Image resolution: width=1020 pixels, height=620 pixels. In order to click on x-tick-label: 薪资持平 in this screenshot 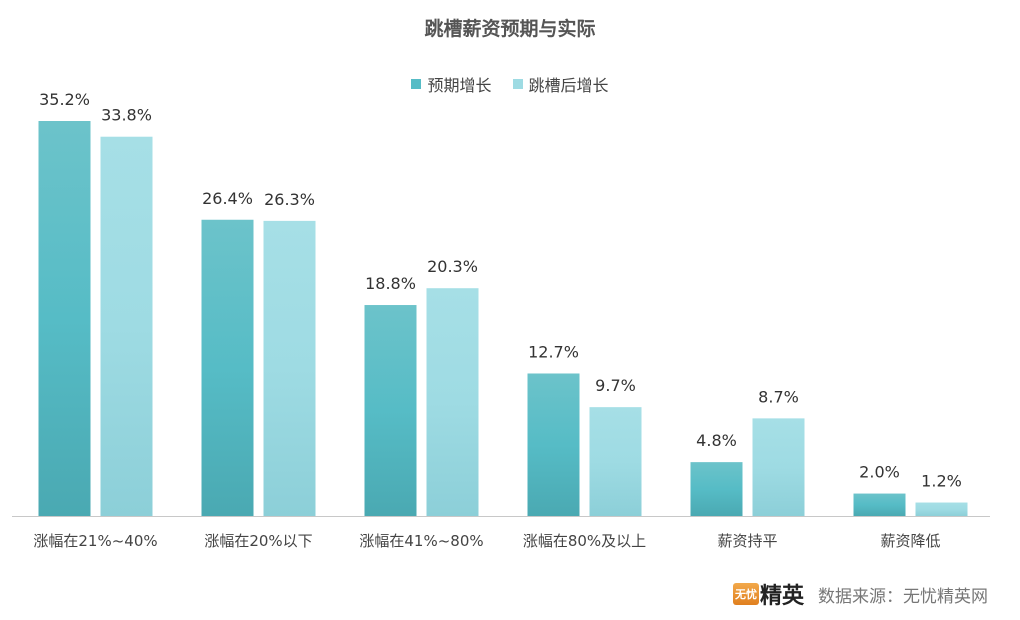, I will do `click(747, 541)`.